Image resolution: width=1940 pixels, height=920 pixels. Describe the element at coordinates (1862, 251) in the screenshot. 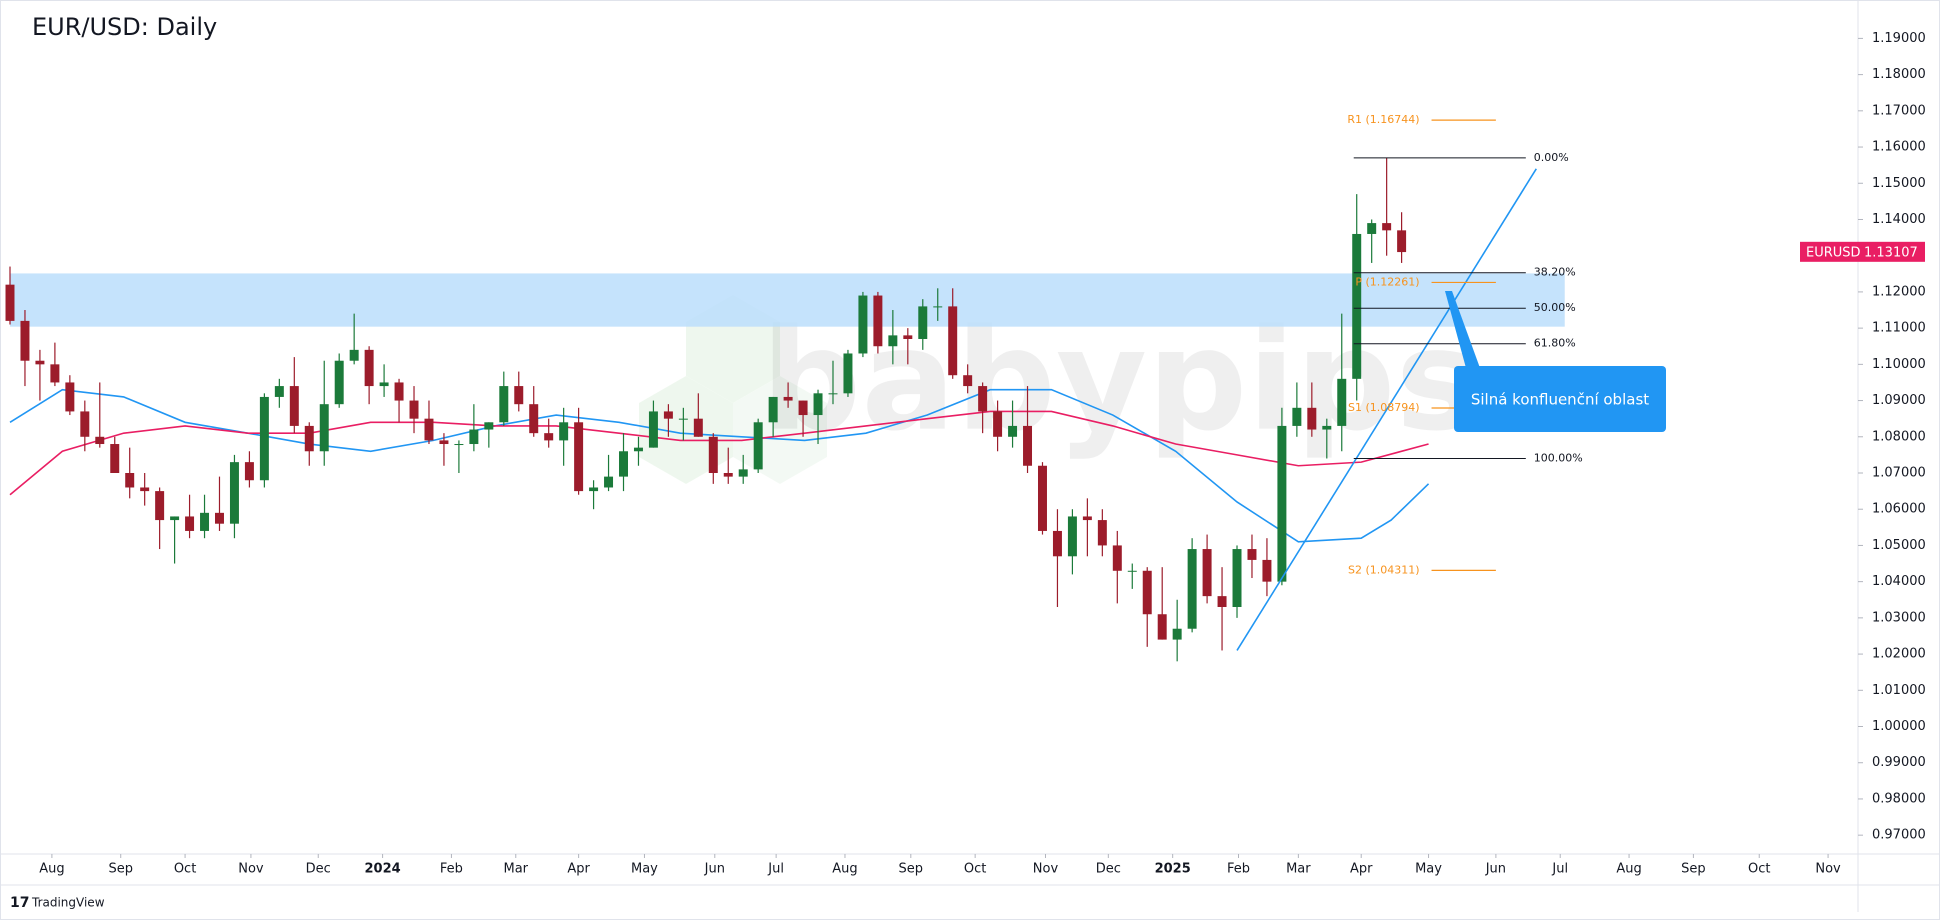

I see `price-tag` at that location.